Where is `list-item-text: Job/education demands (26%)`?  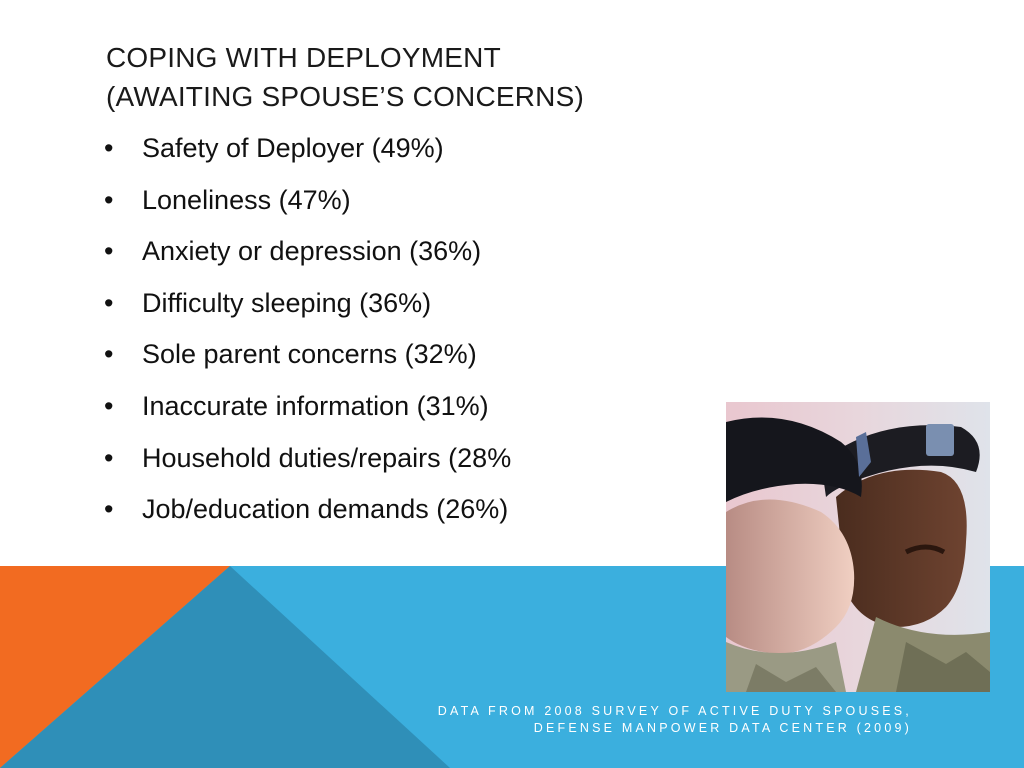
list-item-text: Job/education demands (26%) is located at coordinates (325, 509).